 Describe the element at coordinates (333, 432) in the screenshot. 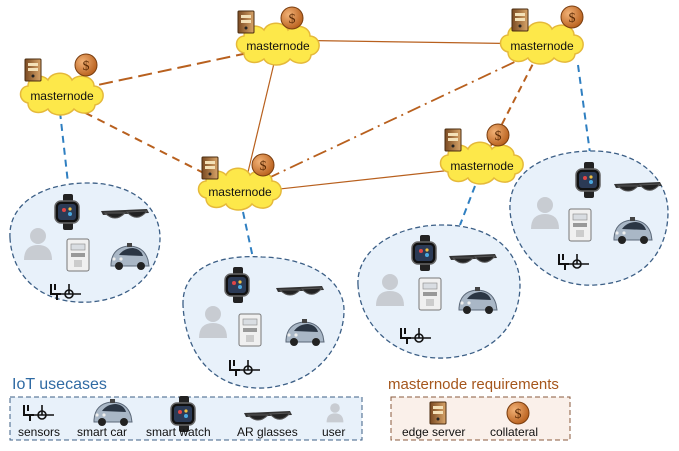

I see `legend-iot-item-user: user` at that location.